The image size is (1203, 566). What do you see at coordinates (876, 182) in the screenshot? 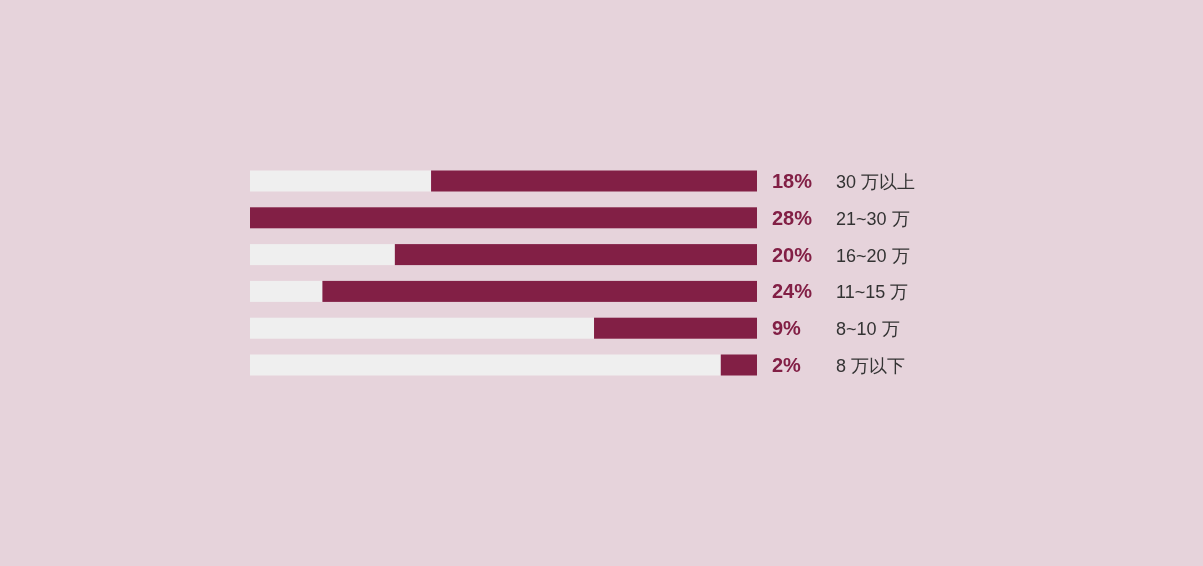
I see `y-tick-label: 30 万以上` at bounding box center [876, 182].